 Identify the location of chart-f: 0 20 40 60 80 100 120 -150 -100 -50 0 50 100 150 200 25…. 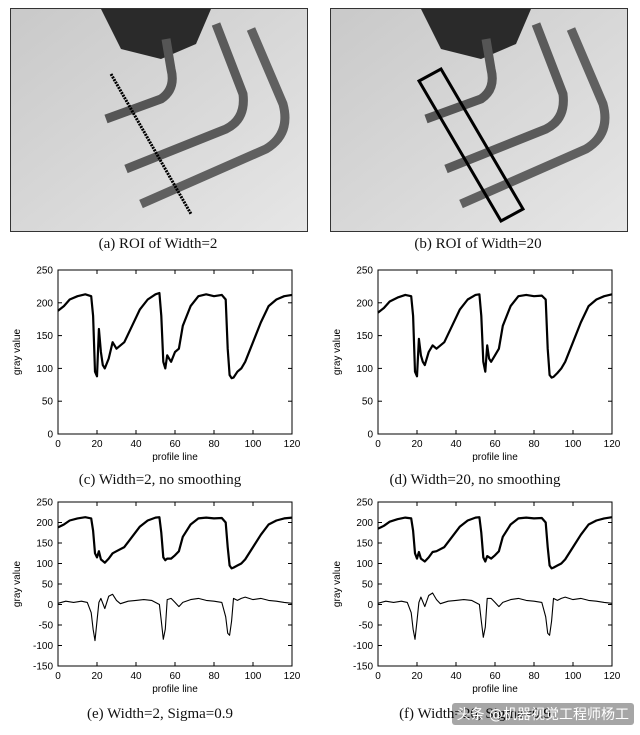
(476, 597).